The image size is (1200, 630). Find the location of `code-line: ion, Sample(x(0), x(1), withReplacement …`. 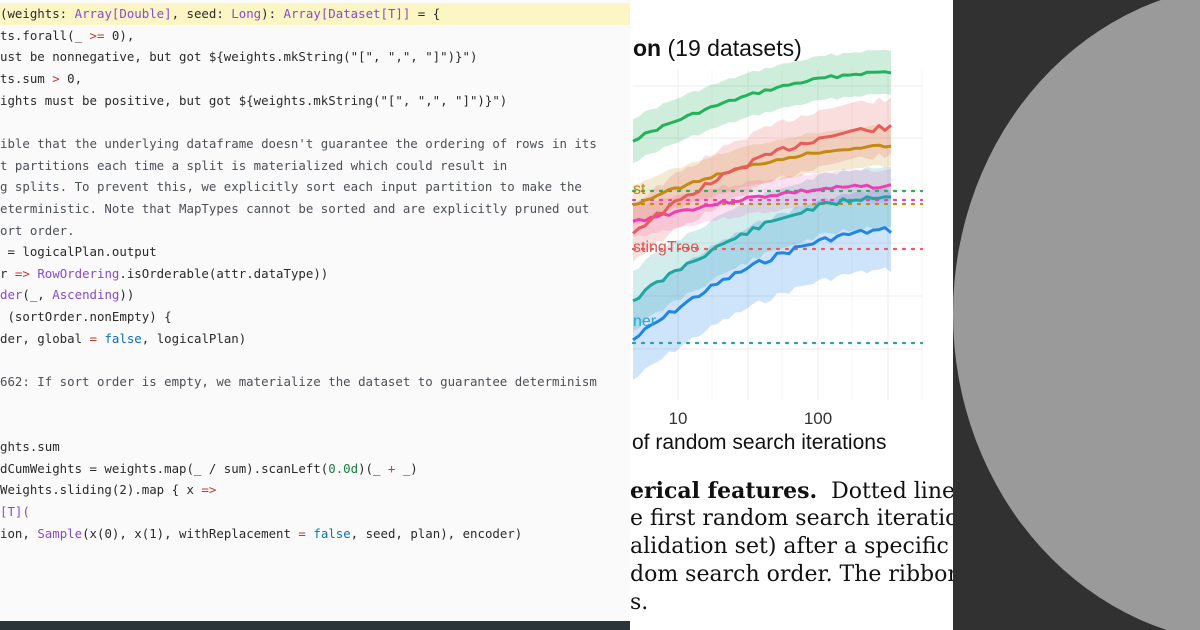

code-line: ion, Sample(x(0), x(1), withReplacement … is located at coordinates (261, 534).